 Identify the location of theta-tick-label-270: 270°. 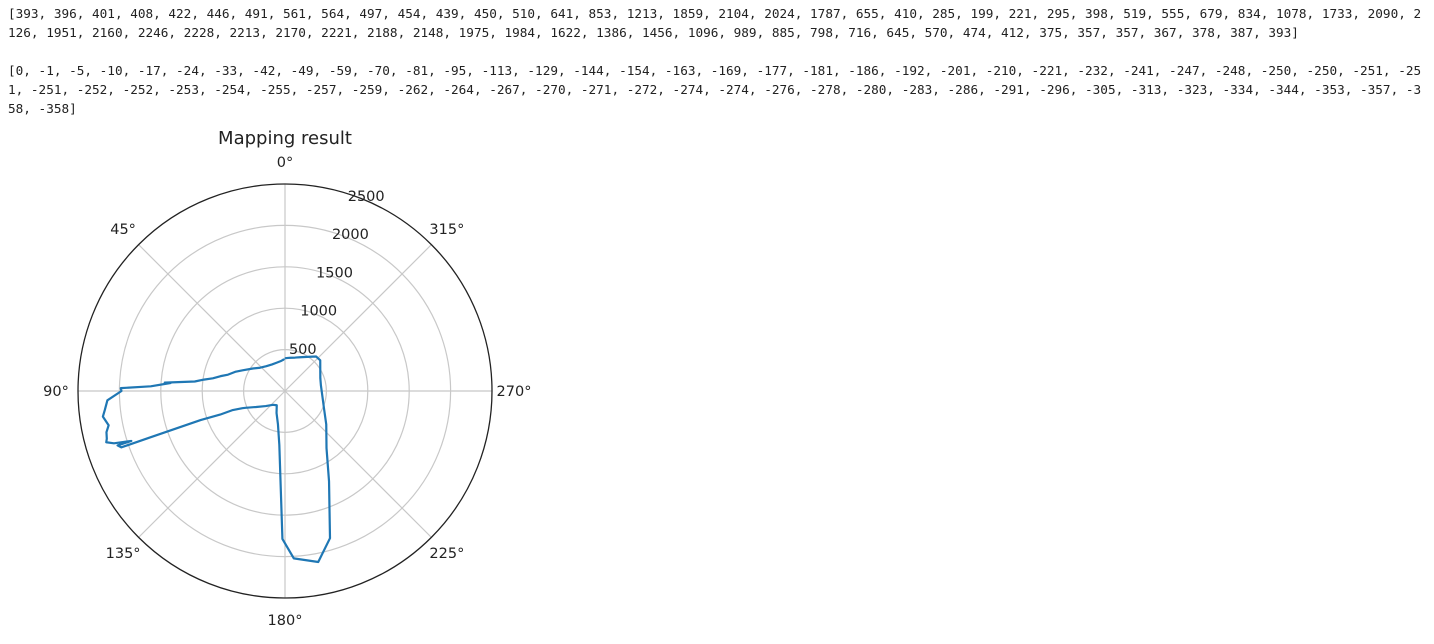
(514, 392).